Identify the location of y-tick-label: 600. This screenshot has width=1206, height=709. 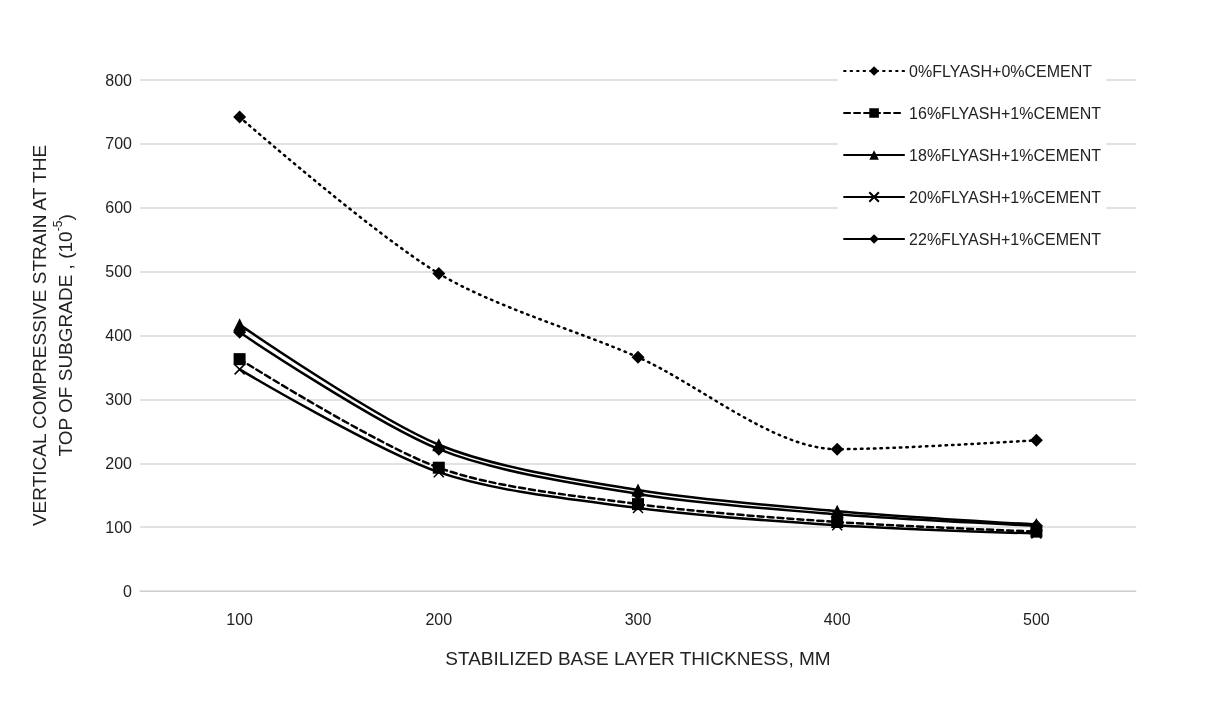
(119, 208).